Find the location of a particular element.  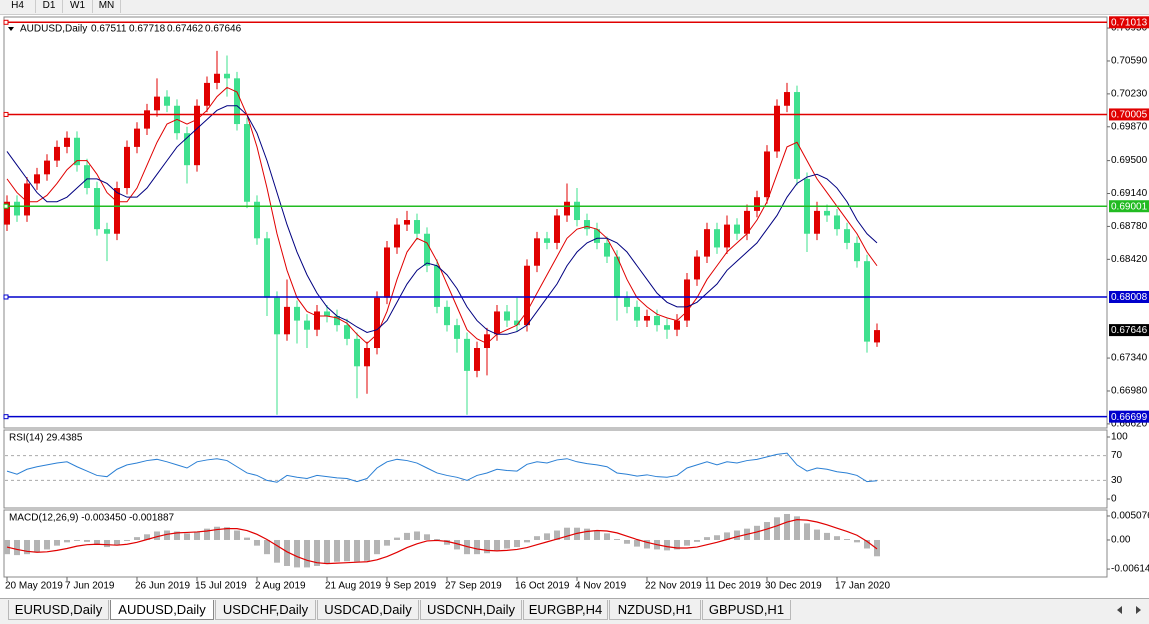

chart-tab: NZDUSD,H1 is located at coordinates (655, 610).